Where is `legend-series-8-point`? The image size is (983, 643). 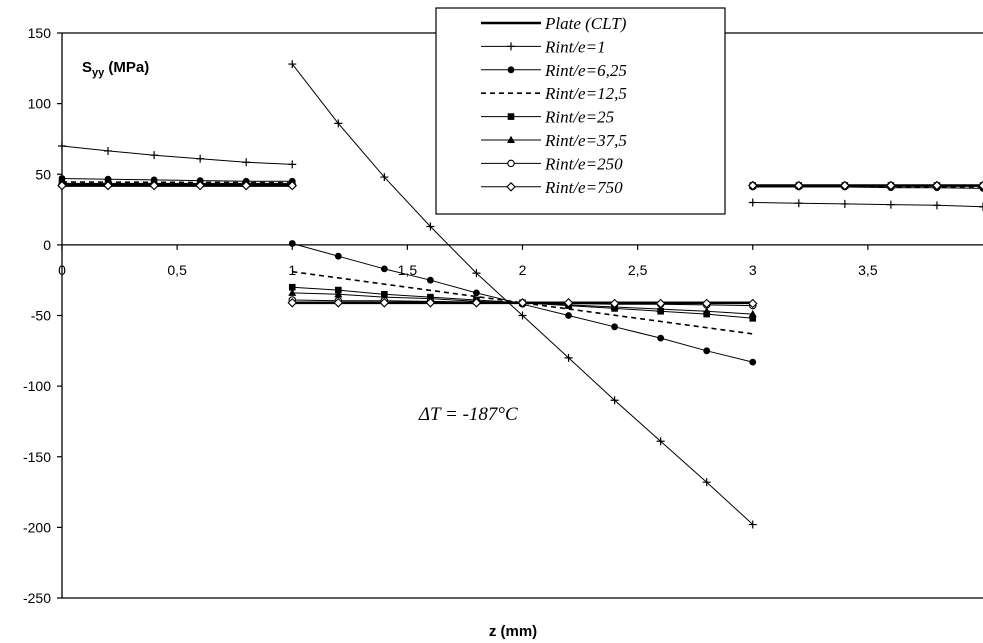
legend-series-8-point is located at coordinates (511, 187).